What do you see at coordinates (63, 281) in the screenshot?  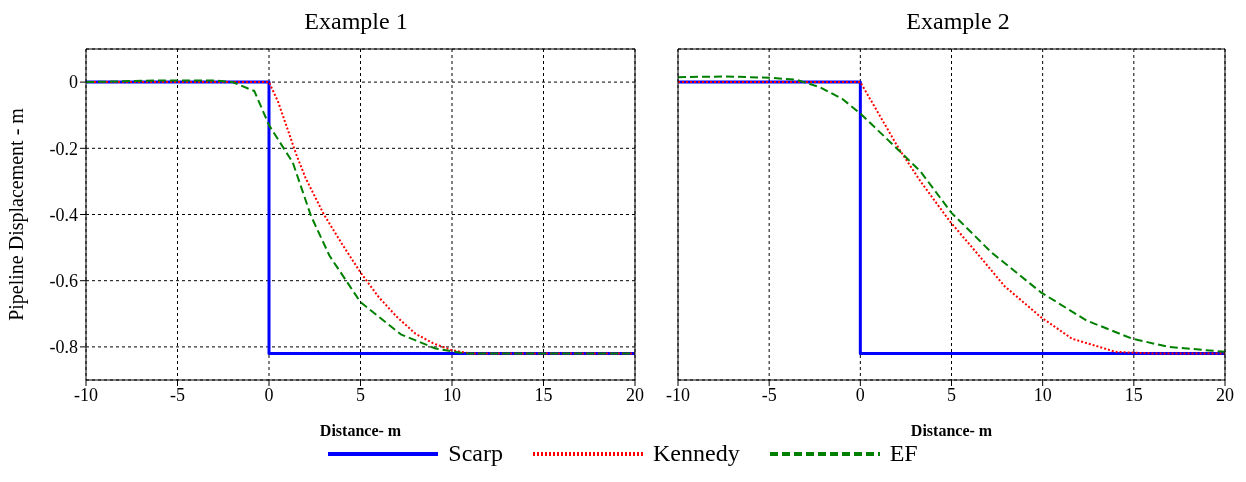 I see `y-tick-label: -0.6` at bounding box center [63, 281].